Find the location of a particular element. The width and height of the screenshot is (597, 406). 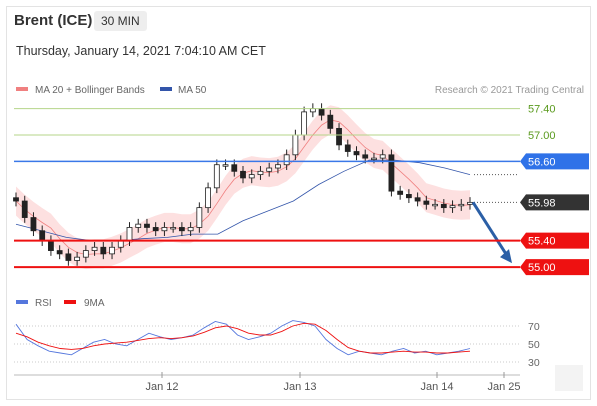

rsi-legend-swatch is located at coordinates (22, 302).